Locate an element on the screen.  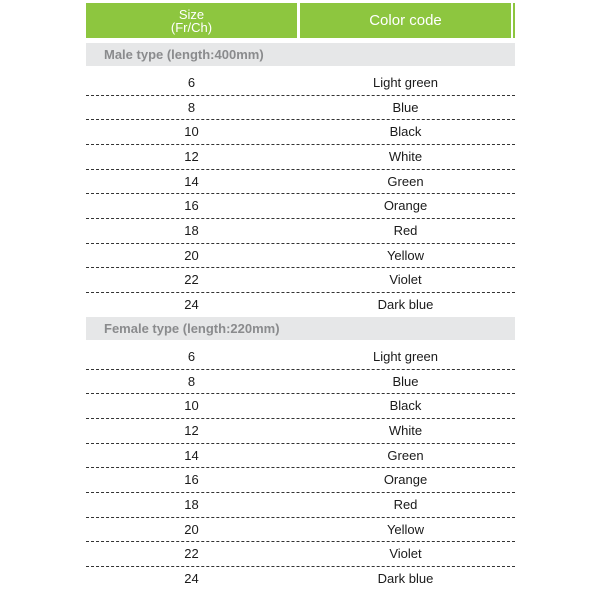
size-header-label: Size is located at coordinates (191, 14).